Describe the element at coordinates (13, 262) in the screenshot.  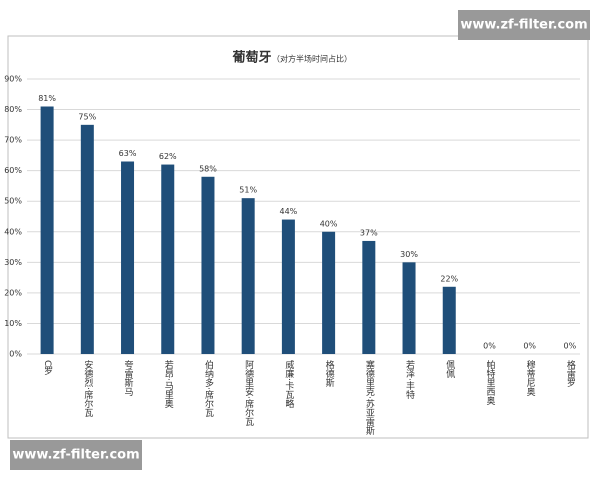
I see `y-tick-label: 30%` at that location.